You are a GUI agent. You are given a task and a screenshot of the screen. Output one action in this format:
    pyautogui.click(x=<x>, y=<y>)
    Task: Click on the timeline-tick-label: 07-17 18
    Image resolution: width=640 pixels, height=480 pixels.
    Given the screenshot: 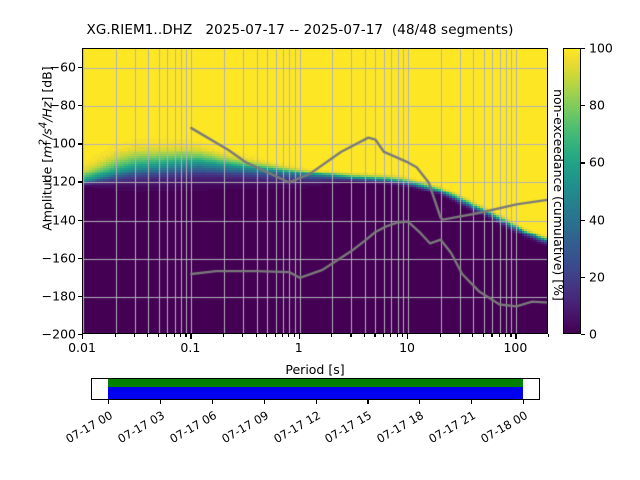 What is the action you would take?
    pyautogui.click(x=400, y=427)
    